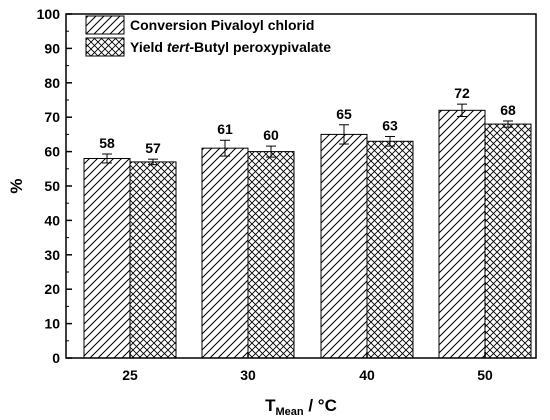 The image size is (550, 420). Describe the element at coordinates (56, 358) in the screenshot. I see `y-tick-label: 0` at that location.